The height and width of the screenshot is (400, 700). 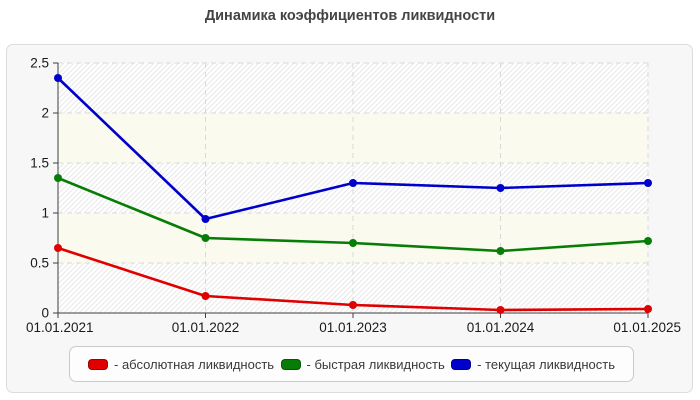 I want to click on y-tick-label: 0.5, so click(x=39, y=263).